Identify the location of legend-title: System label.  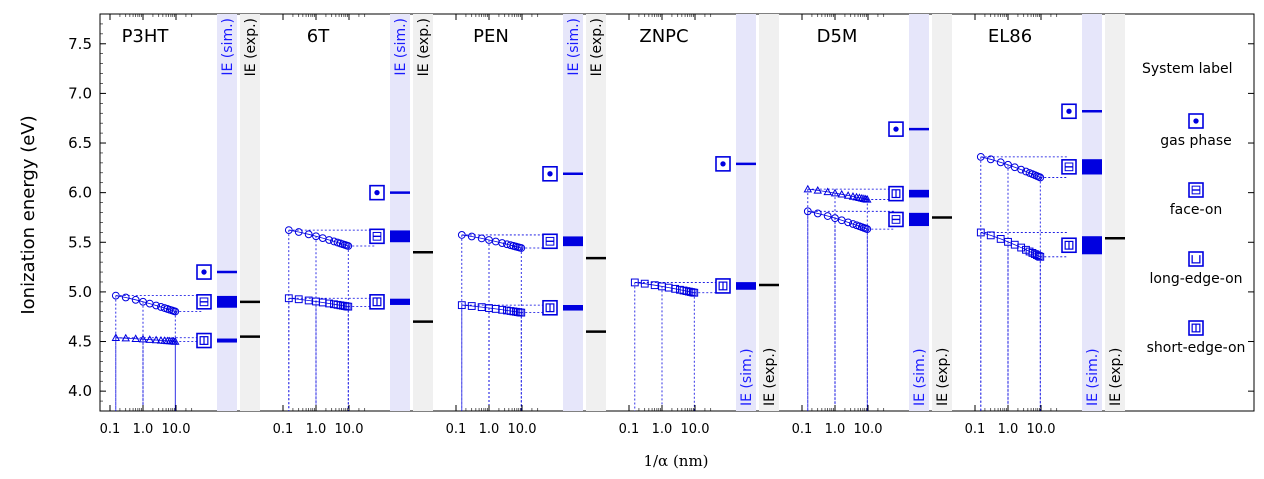
(1187, 69).